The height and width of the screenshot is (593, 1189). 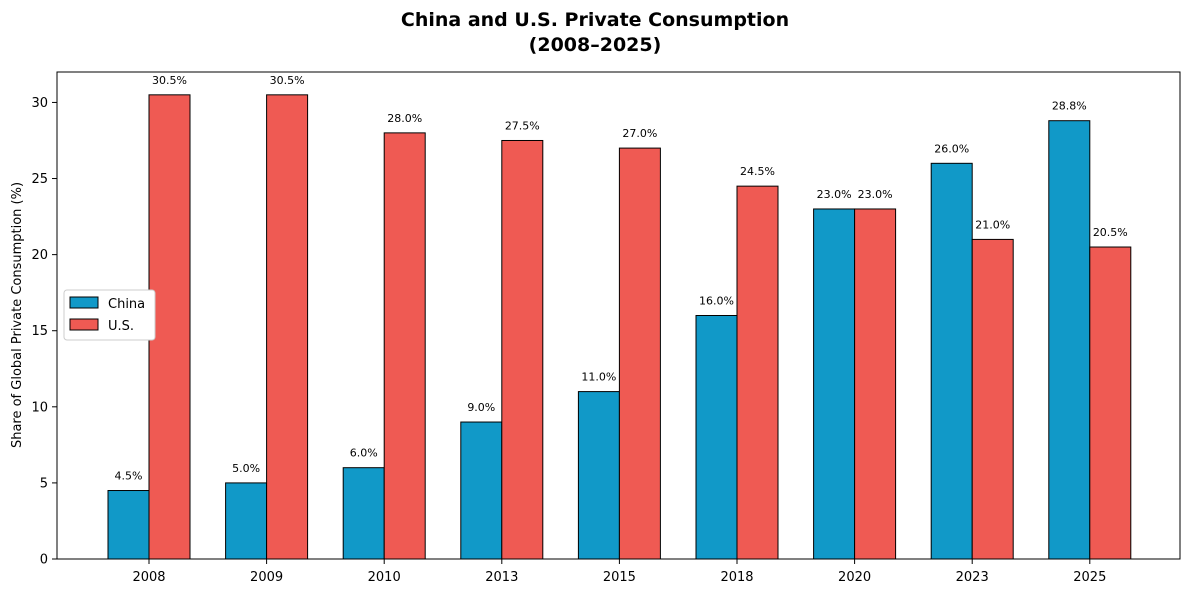 What do you see at coordinates (595, 45) in the screenshot?
I see `chart-title-line-2: (2008–2025)` at bounding box center [595, 45].